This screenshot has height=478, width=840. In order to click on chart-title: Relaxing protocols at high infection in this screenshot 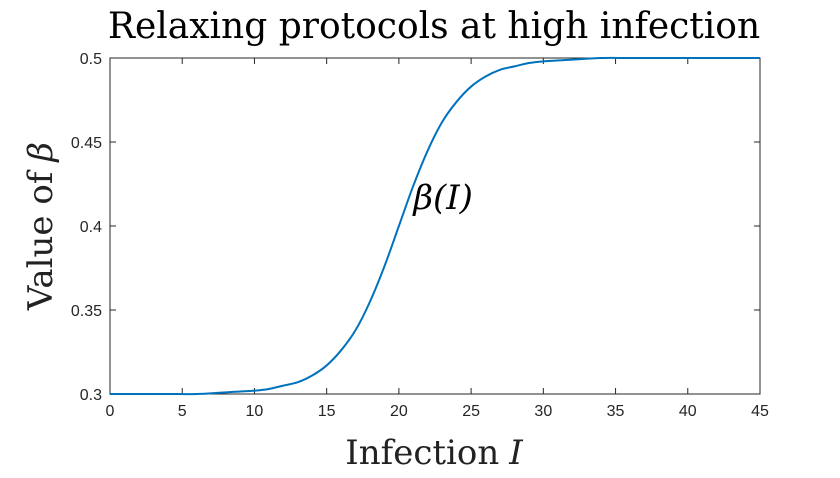, I will do `click(434, 26)`.